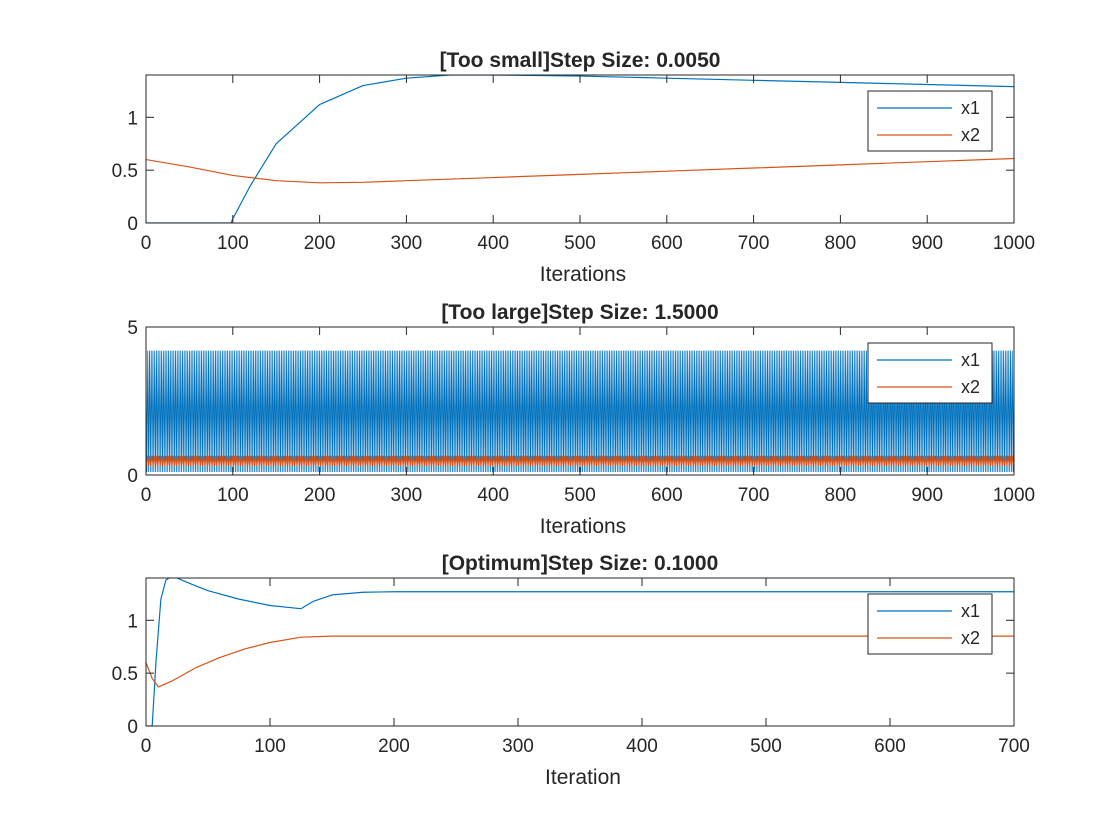 The image size is (1120, 840). Describe the element at coordinates (579, 312) in the screenshot. I see `subplot-title: [Too large]Step Size: 1.5000` at that location.